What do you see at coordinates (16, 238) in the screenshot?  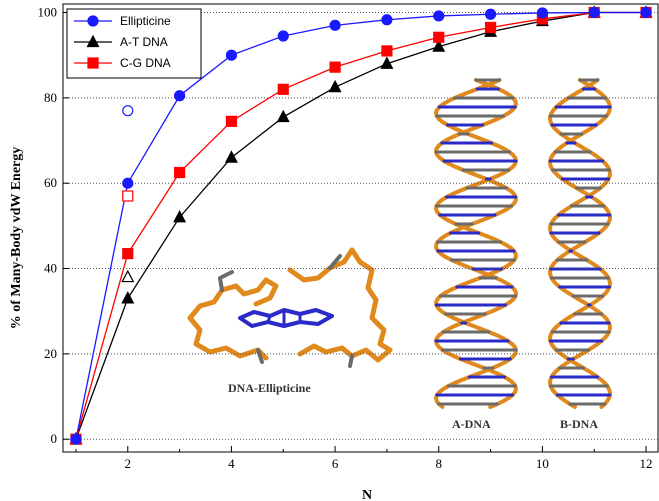 I see `y-axis-label: % of Many-Body vdW Energy` at bounding box center [16, 238].